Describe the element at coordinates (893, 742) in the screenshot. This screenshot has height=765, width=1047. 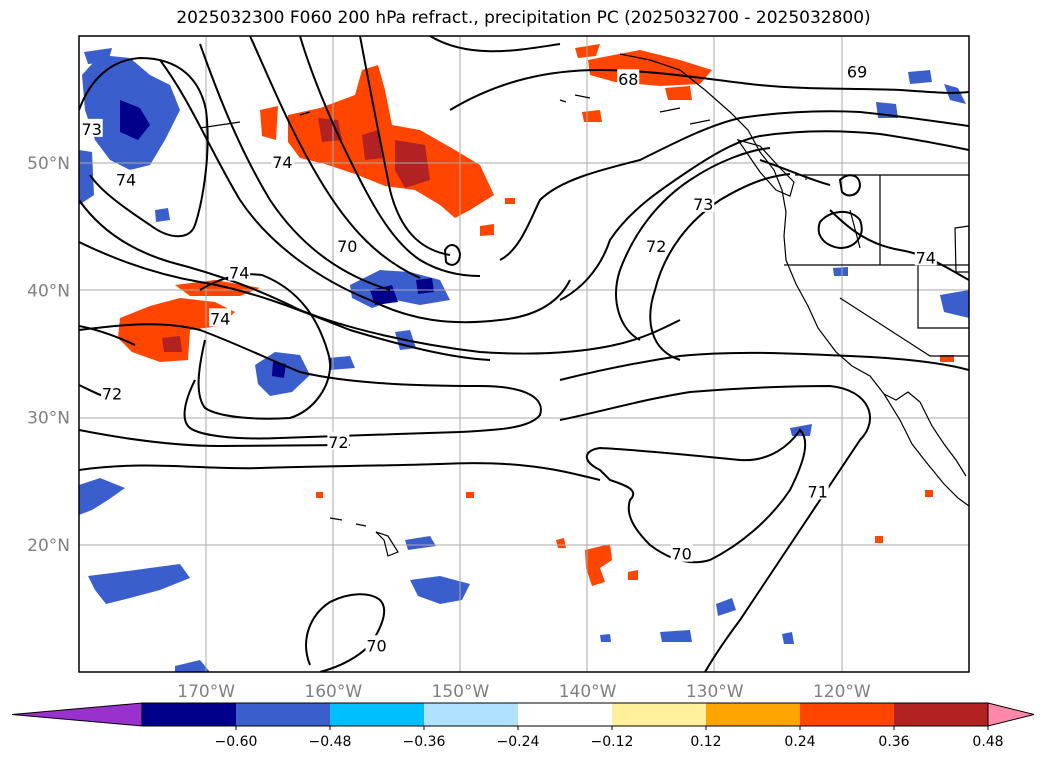
I see `colorbar-tick-label: 0.36` at that location.